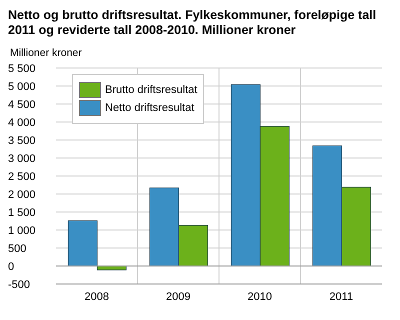  Describe the element at coordinates (17, 248) in the screenshot. I see `y-tick-label: 500` at that location.